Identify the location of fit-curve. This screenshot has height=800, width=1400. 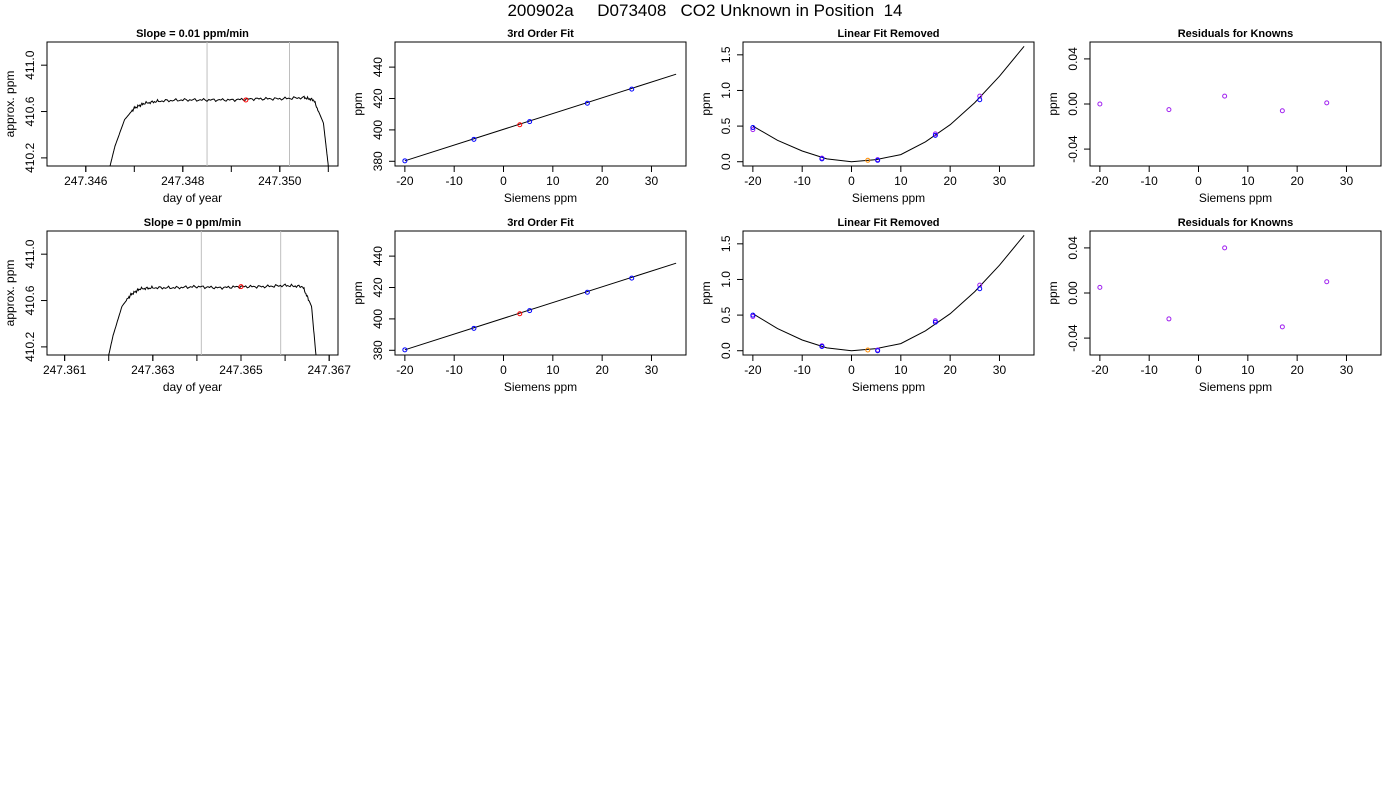
(888, 104).